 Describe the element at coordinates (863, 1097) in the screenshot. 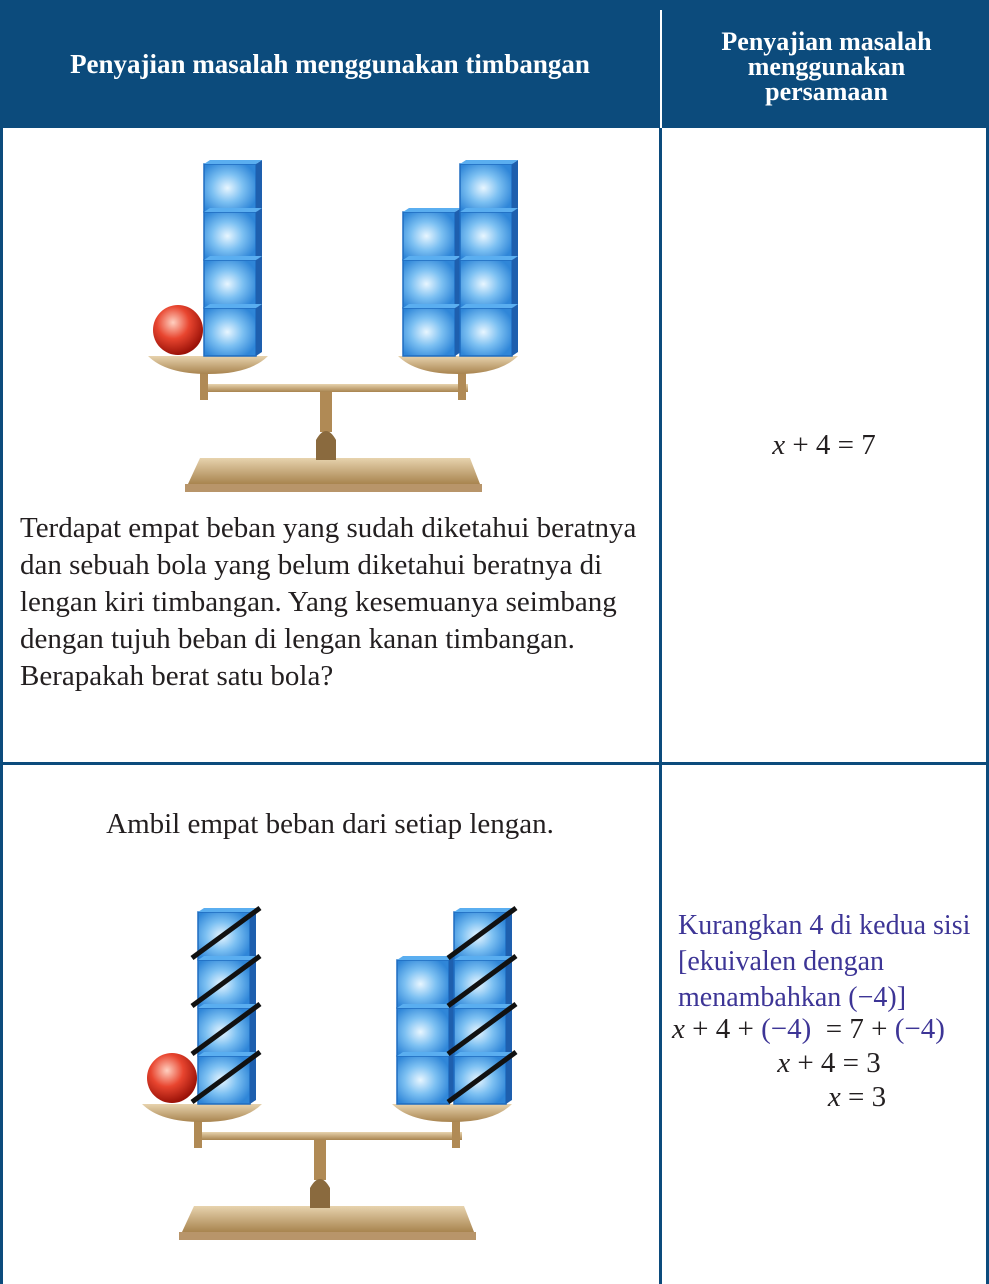

I see `equation-part: = 3` at that location.